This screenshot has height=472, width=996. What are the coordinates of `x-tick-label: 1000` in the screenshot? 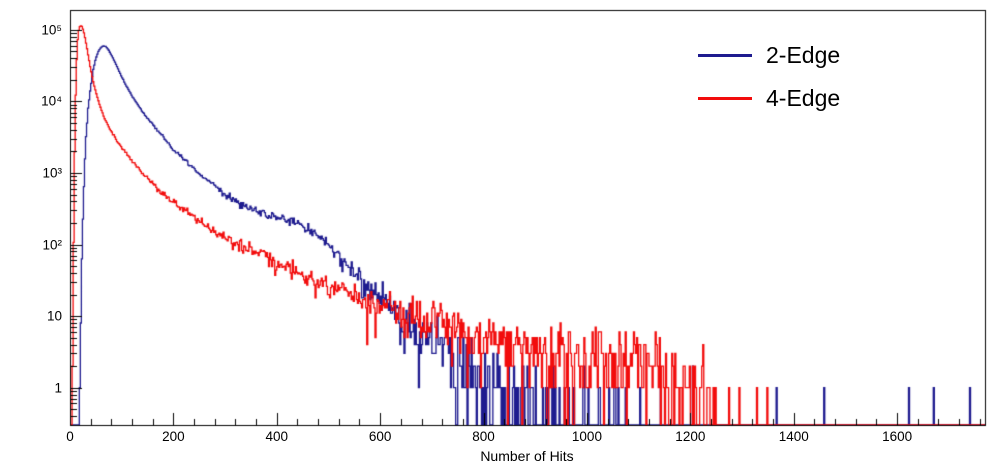 It's located at (586, 436).